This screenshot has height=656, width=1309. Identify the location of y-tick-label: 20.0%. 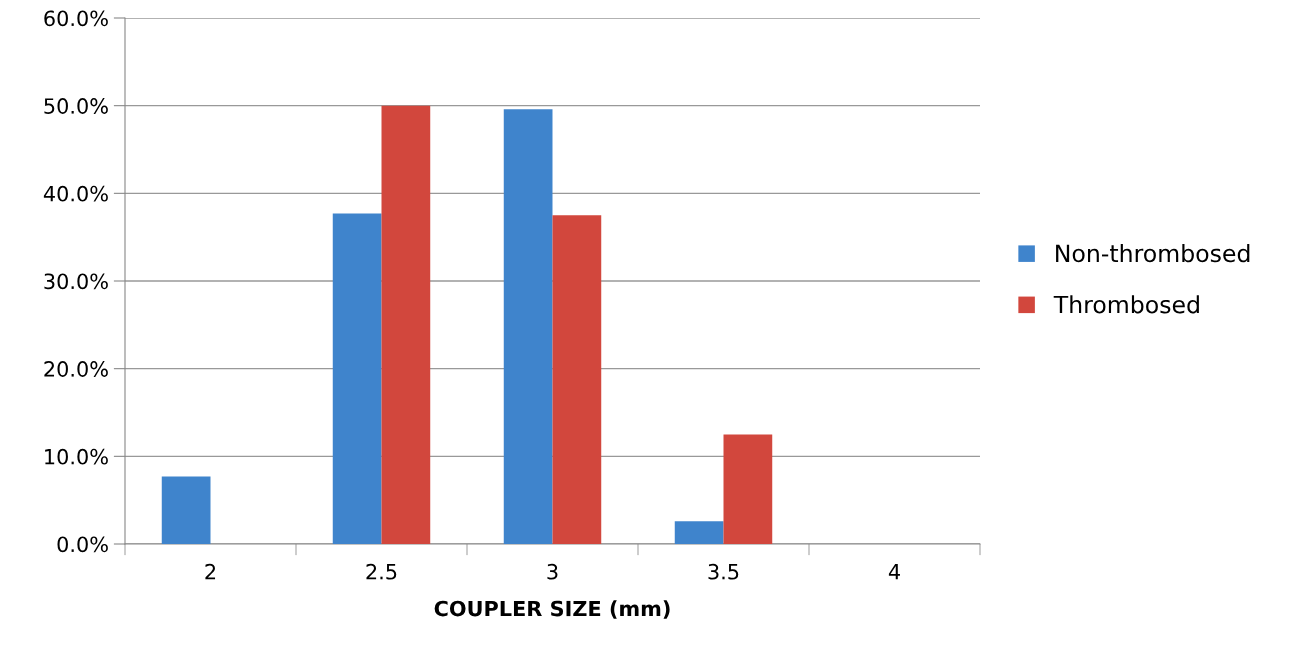
(76, 369).